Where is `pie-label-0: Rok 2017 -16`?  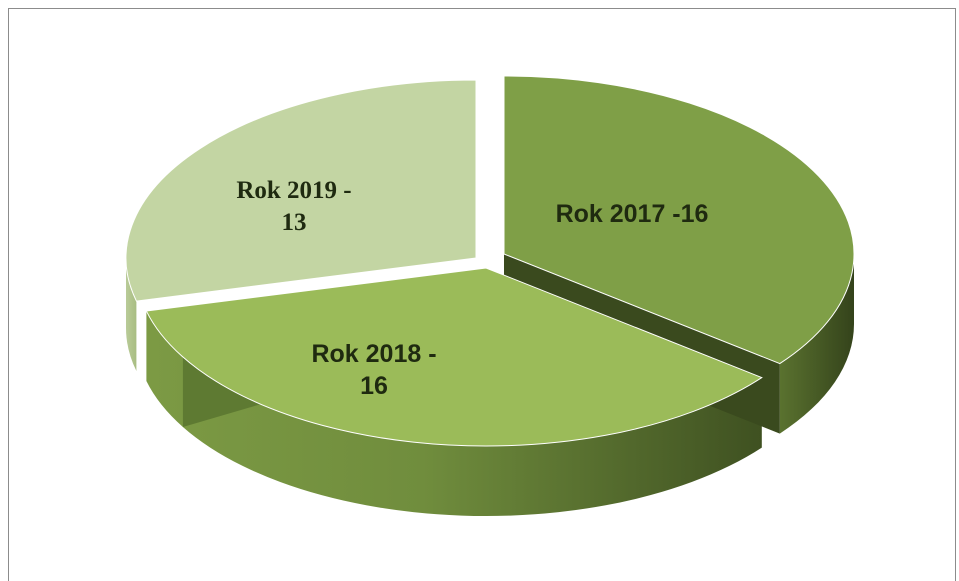
pie-label-0: Rok 2017 -16 is located at coordinates (632, 214).